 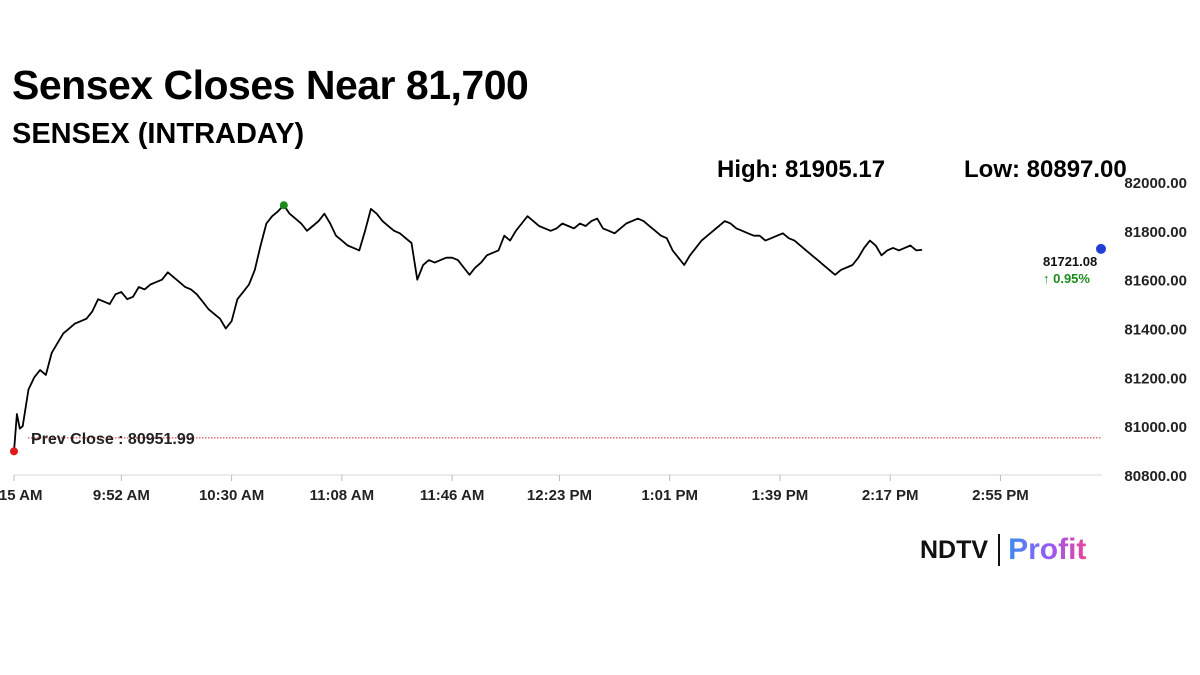 I want to click on high-stat: High: 81905.17, so click(x=801, y=169).